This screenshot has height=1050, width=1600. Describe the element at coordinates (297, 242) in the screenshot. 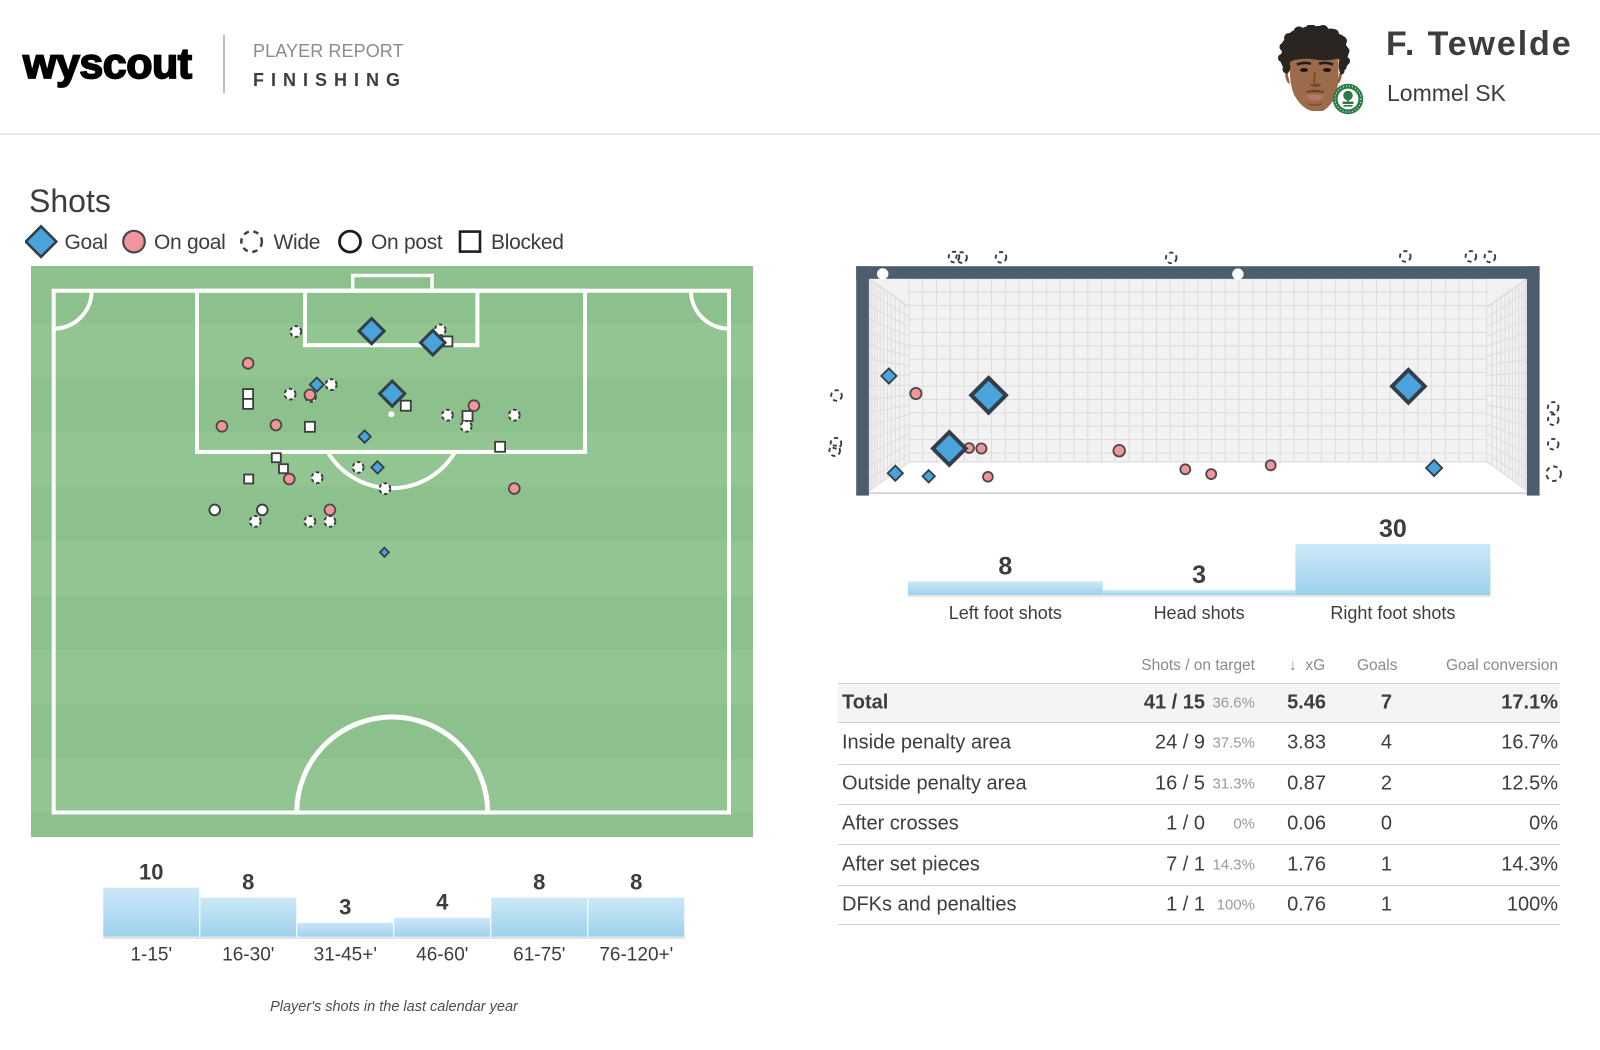

I see `svg-text: Wide` at that location.